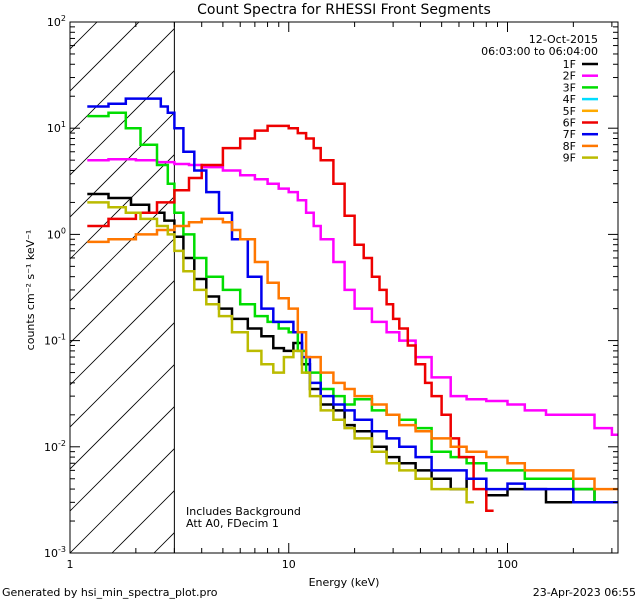 The width and height of the screenshot is (640, 600). I want to click on y-tick-label: 10⁰, so click(56, 233).